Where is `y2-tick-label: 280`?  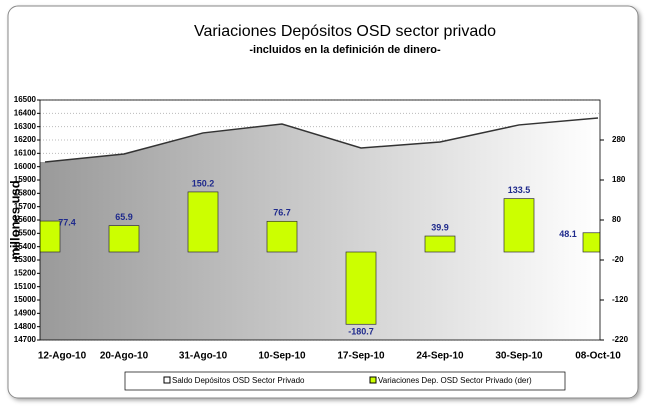 y2-tick-label: 280 is located at coordinates (619, 139).